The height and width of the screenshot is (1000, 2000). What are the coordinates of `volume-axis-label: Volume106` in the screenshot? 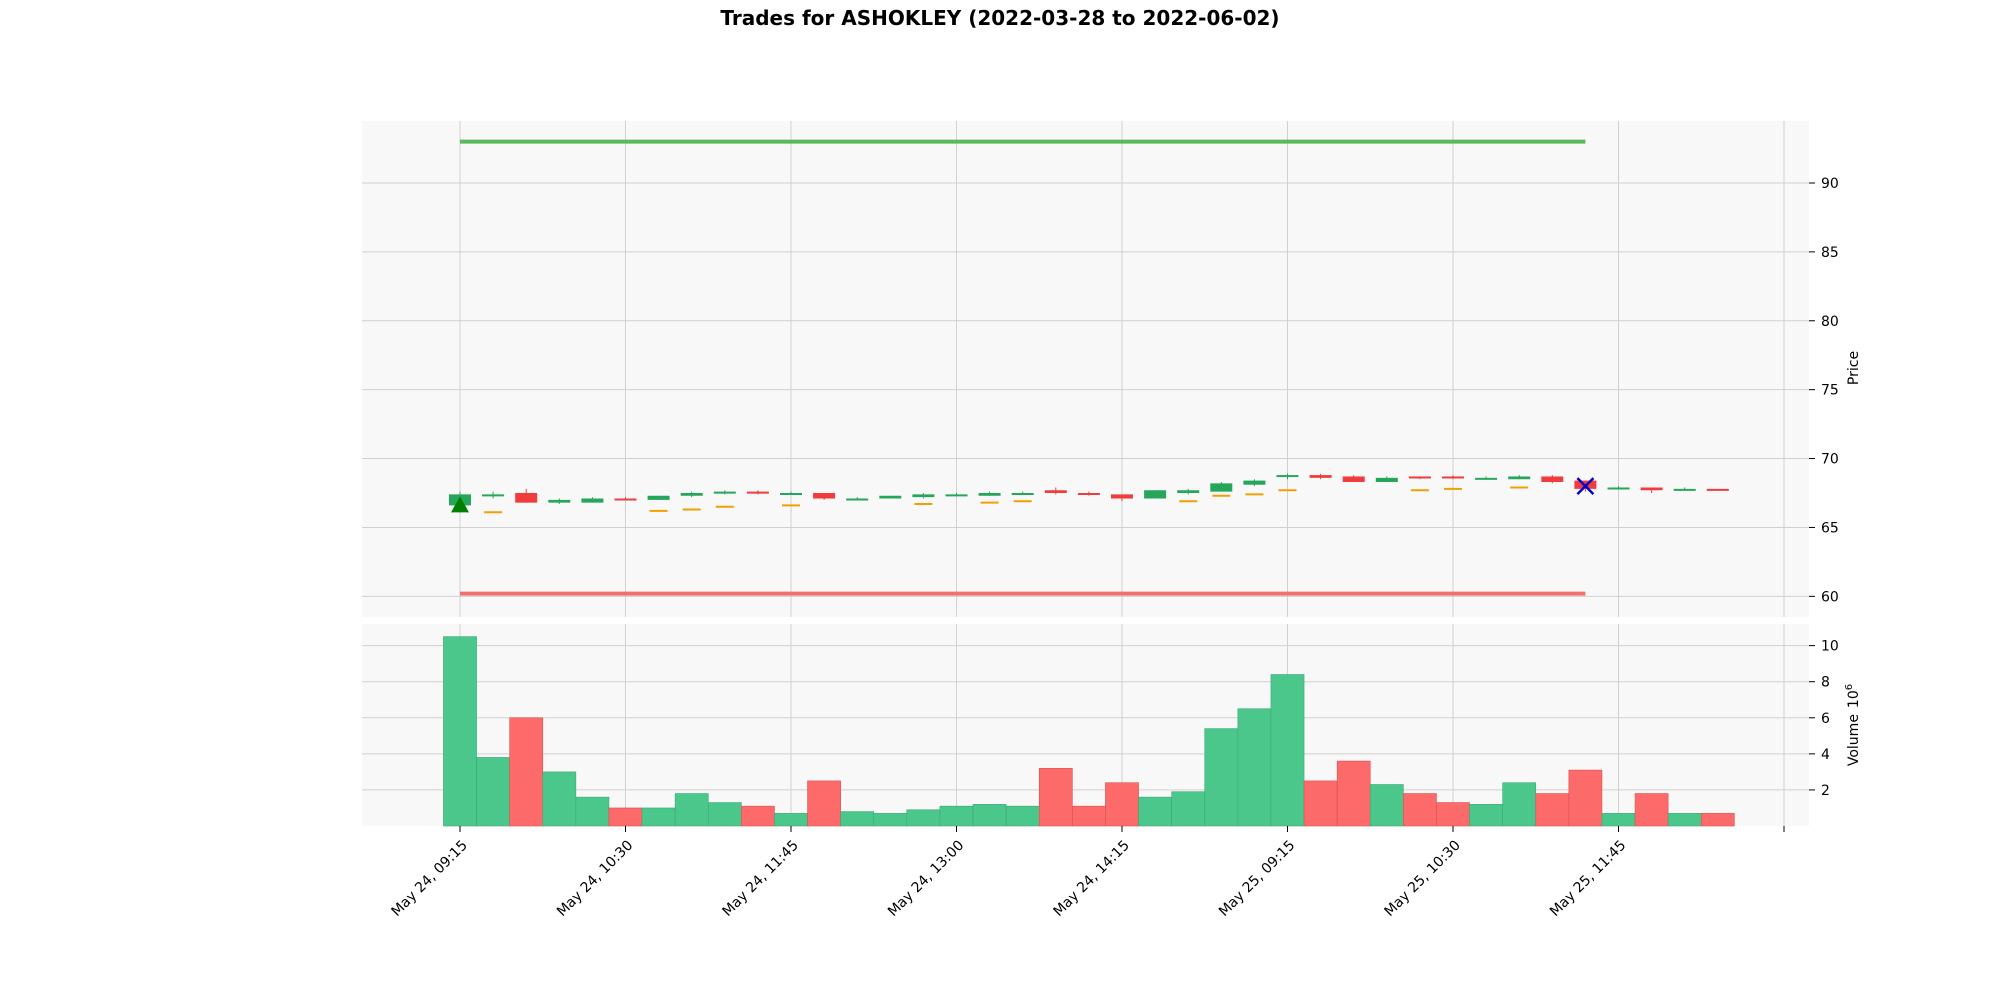 It's located at (1853, 725).